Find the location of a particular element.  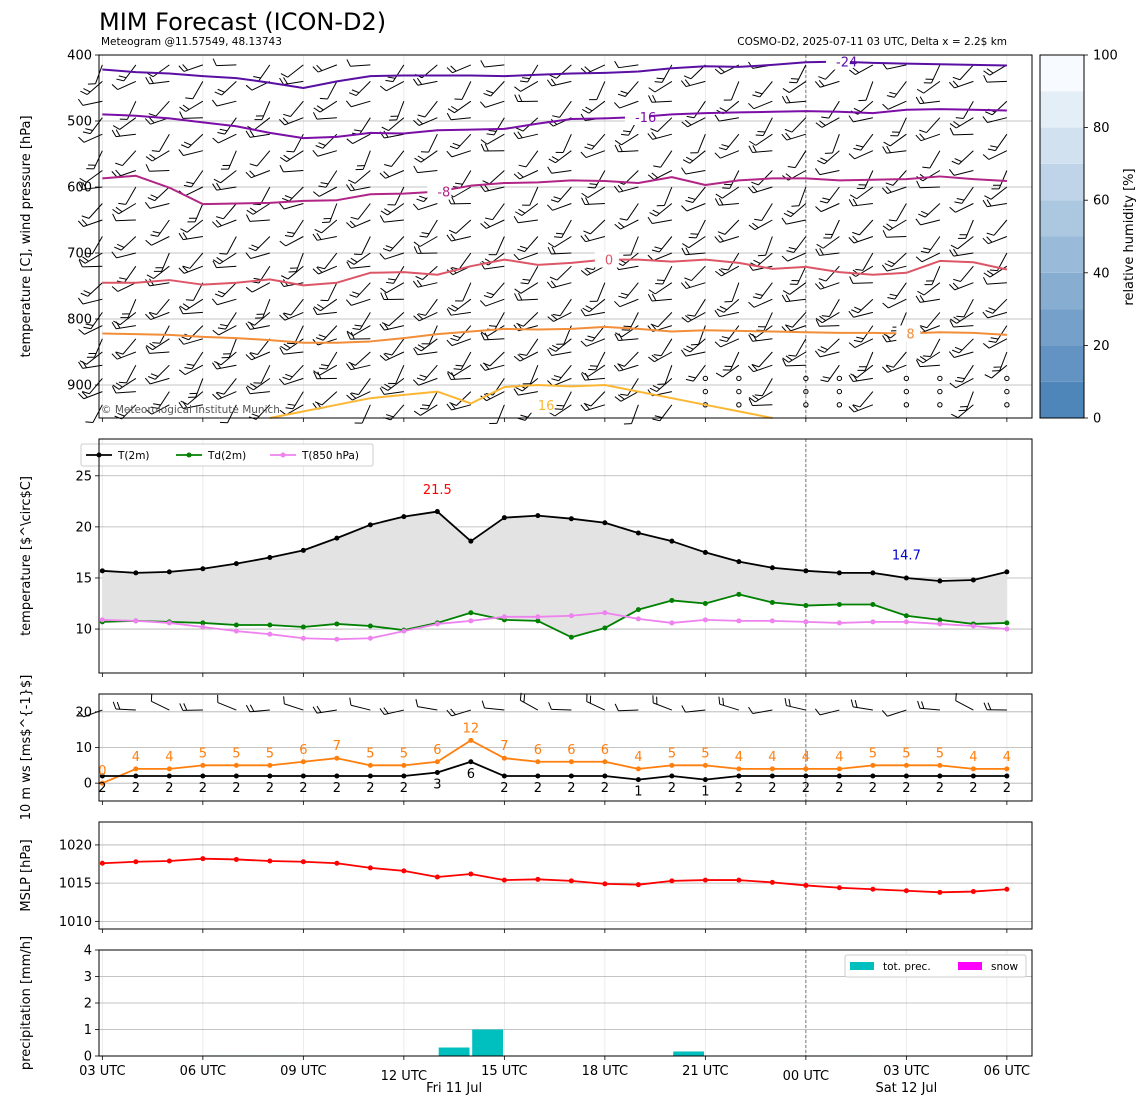

y-tick-label: 4 is located at coordinates (88, 951).